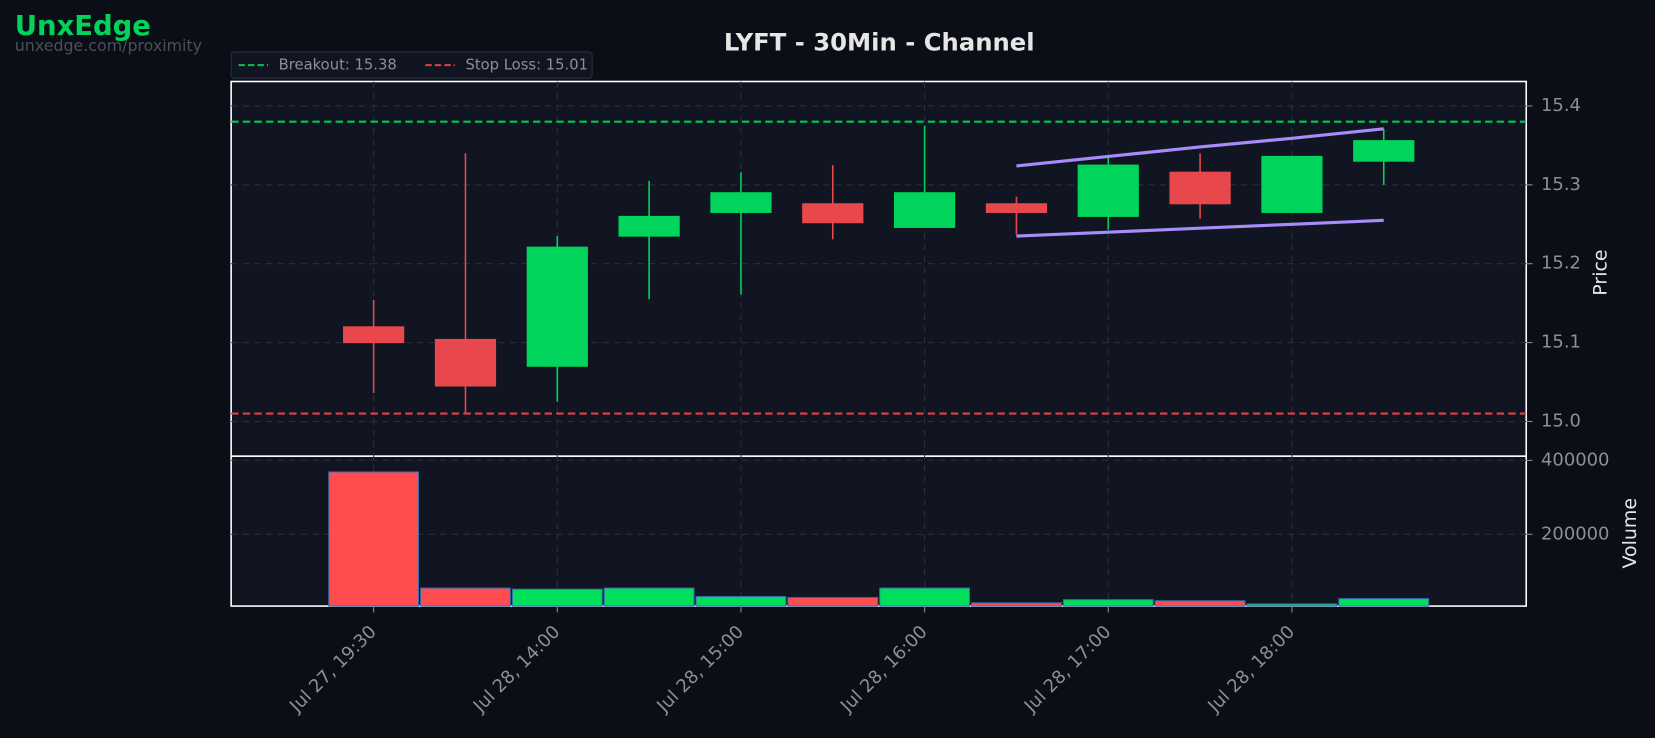 The width and height of the screenshot is (1655, 738). Describe the element at coordinates (1575, 459) in the screenshot. I see `volume-tick-label: 400000` at that location.